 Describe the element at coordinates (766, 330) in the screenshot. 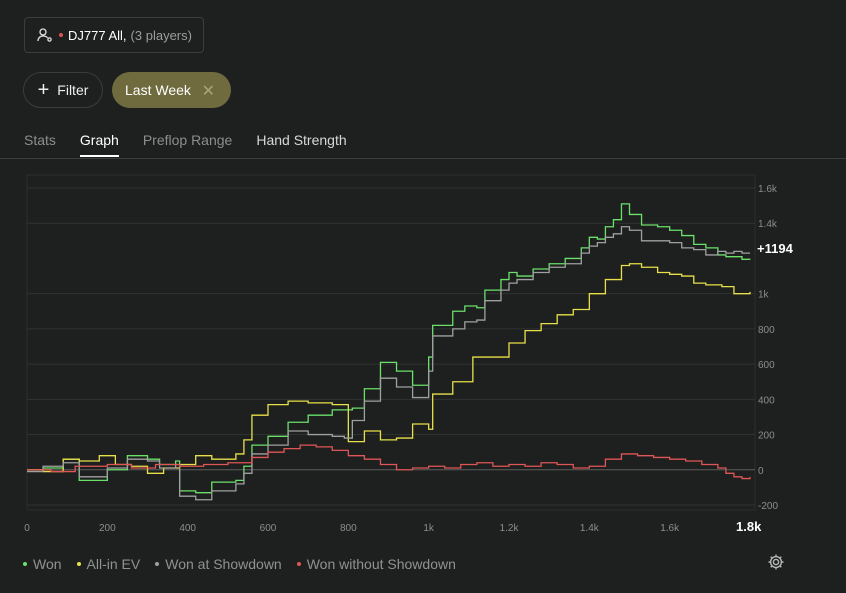

I see `y-tick-label: 800` at that location.